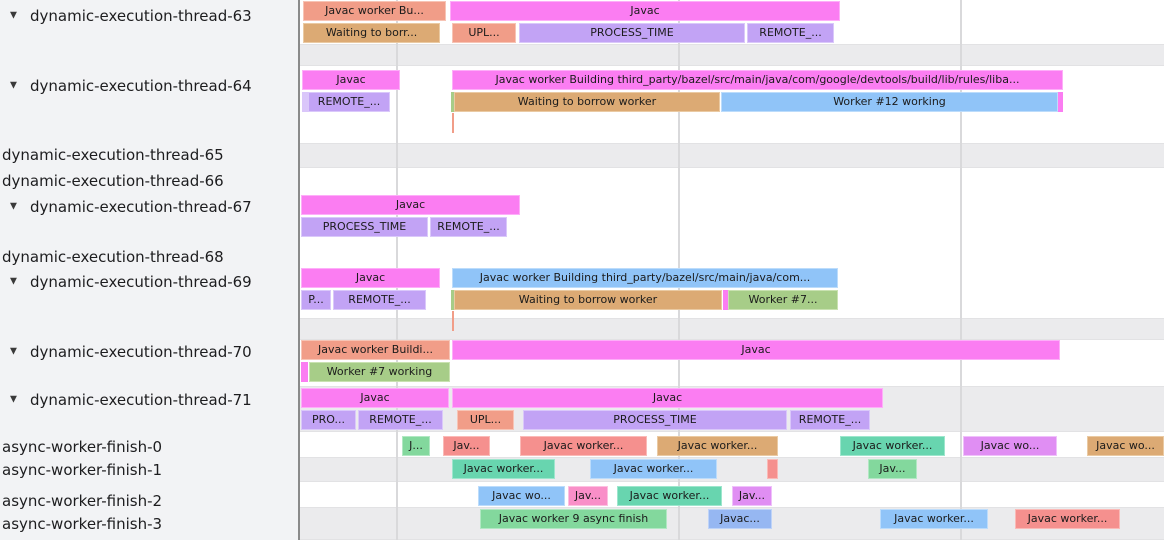  I want to click on track-name-label: async-worker-finish-2, so click(82, 501).